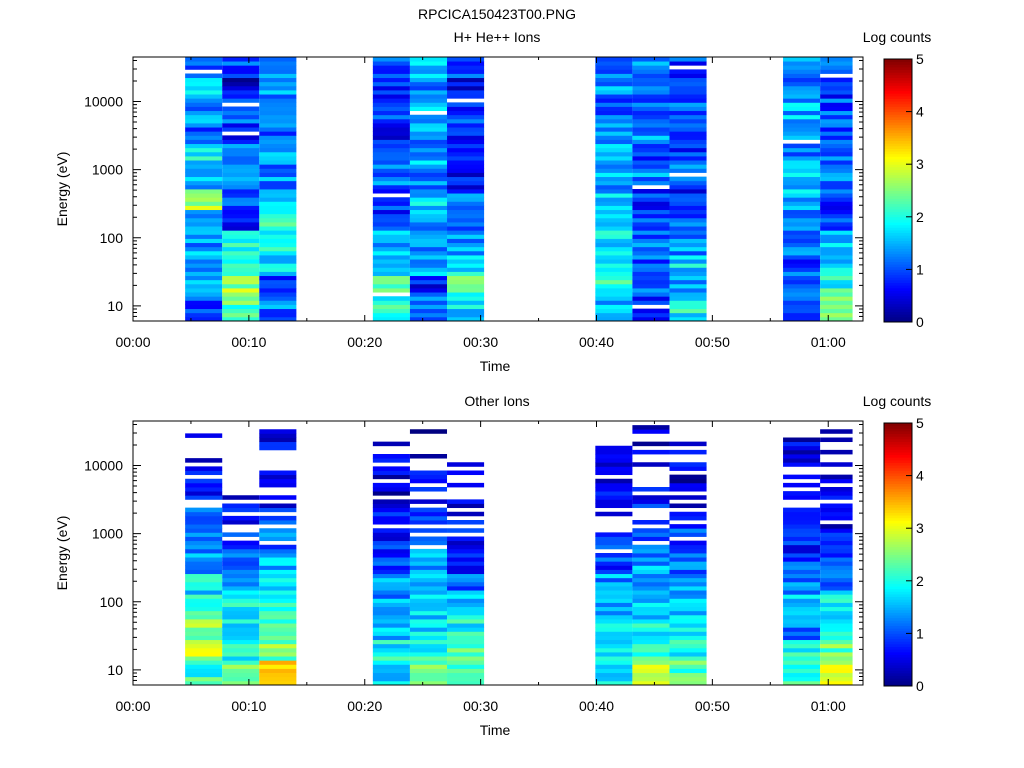 The height and width of the screenshot is (768, 1024). Describe the element at coordinates (480, 342) in the screenshot. I see `x-tick-label: 00:30` at that location.